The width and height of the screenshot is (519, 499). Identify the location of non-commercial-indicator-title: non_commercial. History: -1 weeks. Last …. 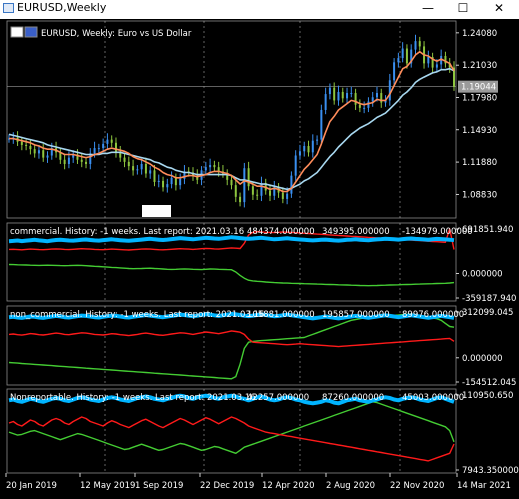
(137, 315).